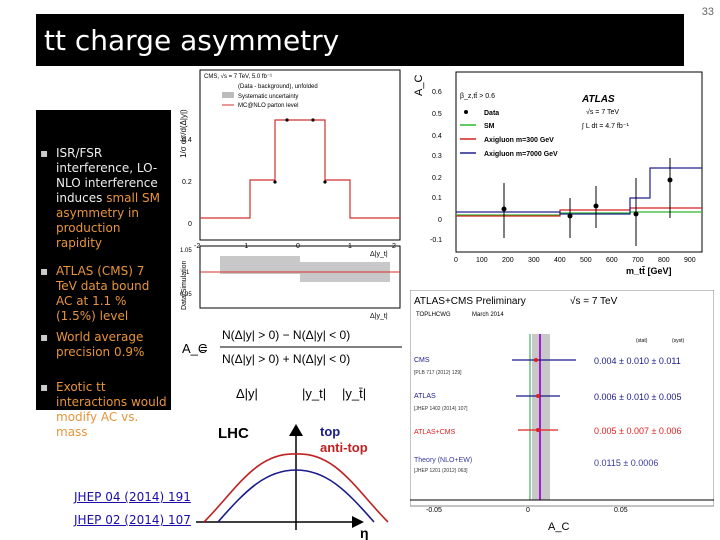  I want to click on combo-xlabel: A_C, so click(558, 527).